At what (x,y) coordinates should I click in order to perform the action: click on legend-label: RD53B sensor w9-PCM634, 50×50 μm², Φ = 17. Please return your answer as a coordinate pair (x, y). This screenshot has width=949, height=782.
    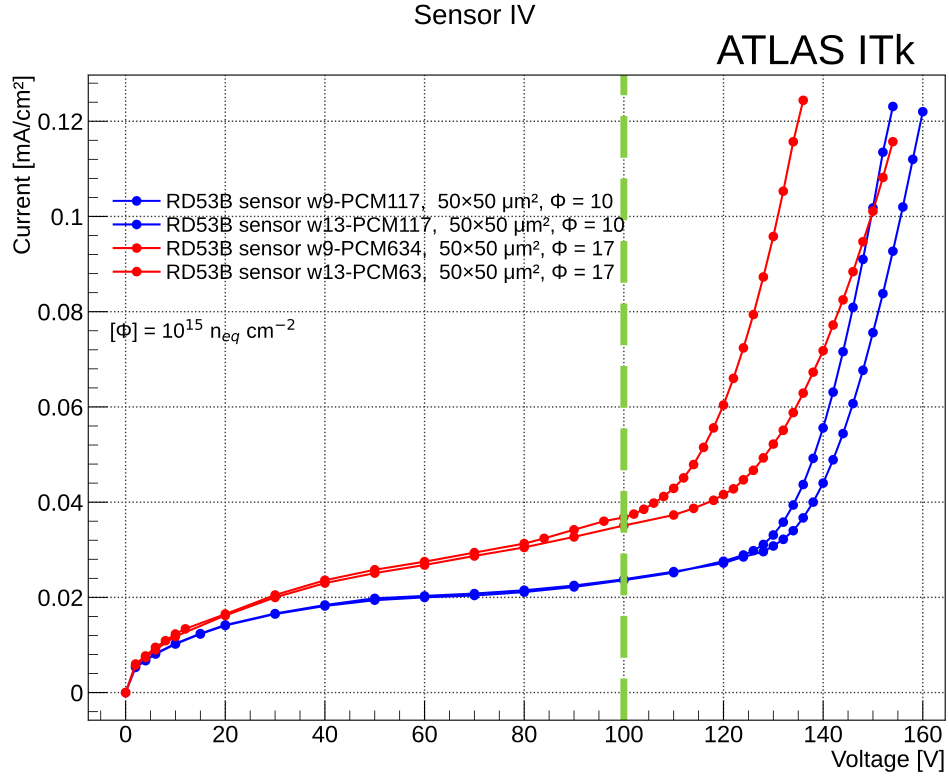
    Looking at the image, I should click on (391, 250).